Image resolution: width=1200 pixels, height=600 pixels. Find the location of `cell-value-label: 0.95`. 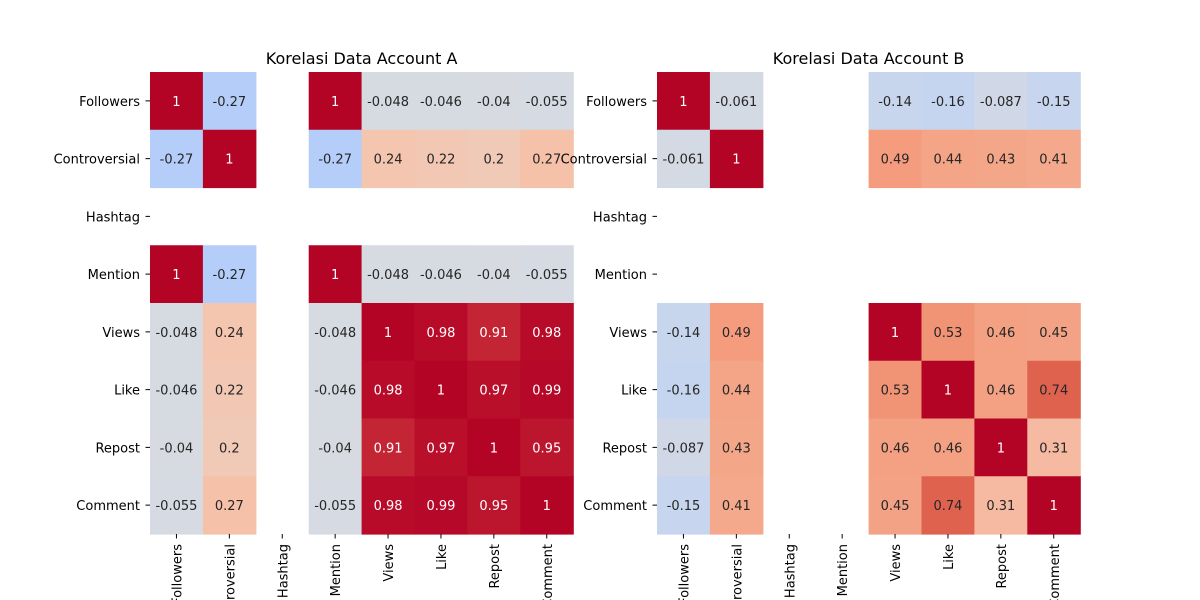

cell-value-label: 0.95 is located at coordinates (546, 448).